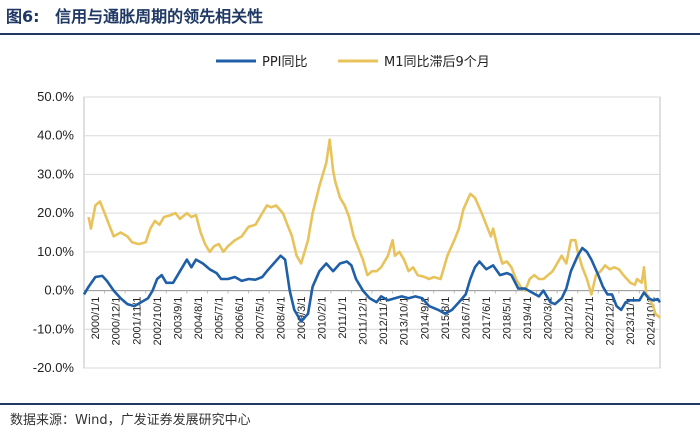 This screenshot has height=437, width=700. What do you see at coordinates (302, 318) in the screenshot?
I see `x-tick-label: 2009/3/1` at bounding box center [302, 318].